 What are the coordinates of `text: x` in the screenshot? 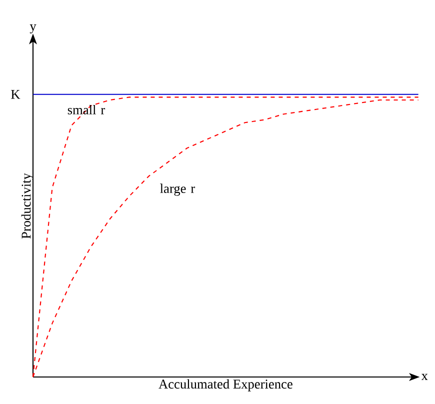 It's located at (424, 377).